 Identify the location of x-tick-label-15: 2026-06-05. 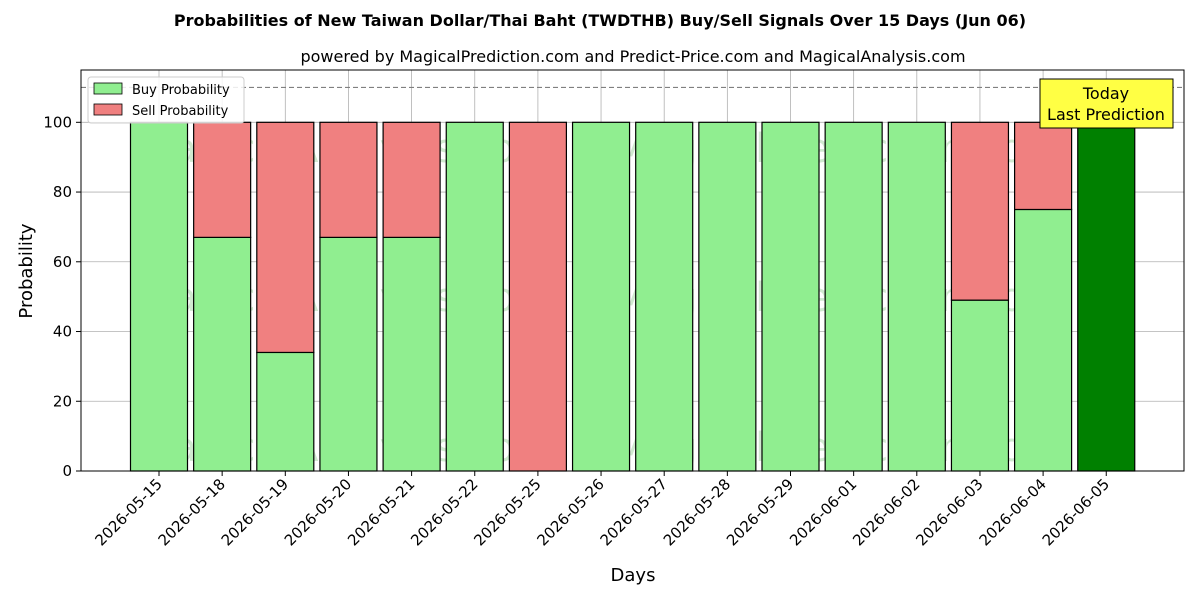
(1076, 512).